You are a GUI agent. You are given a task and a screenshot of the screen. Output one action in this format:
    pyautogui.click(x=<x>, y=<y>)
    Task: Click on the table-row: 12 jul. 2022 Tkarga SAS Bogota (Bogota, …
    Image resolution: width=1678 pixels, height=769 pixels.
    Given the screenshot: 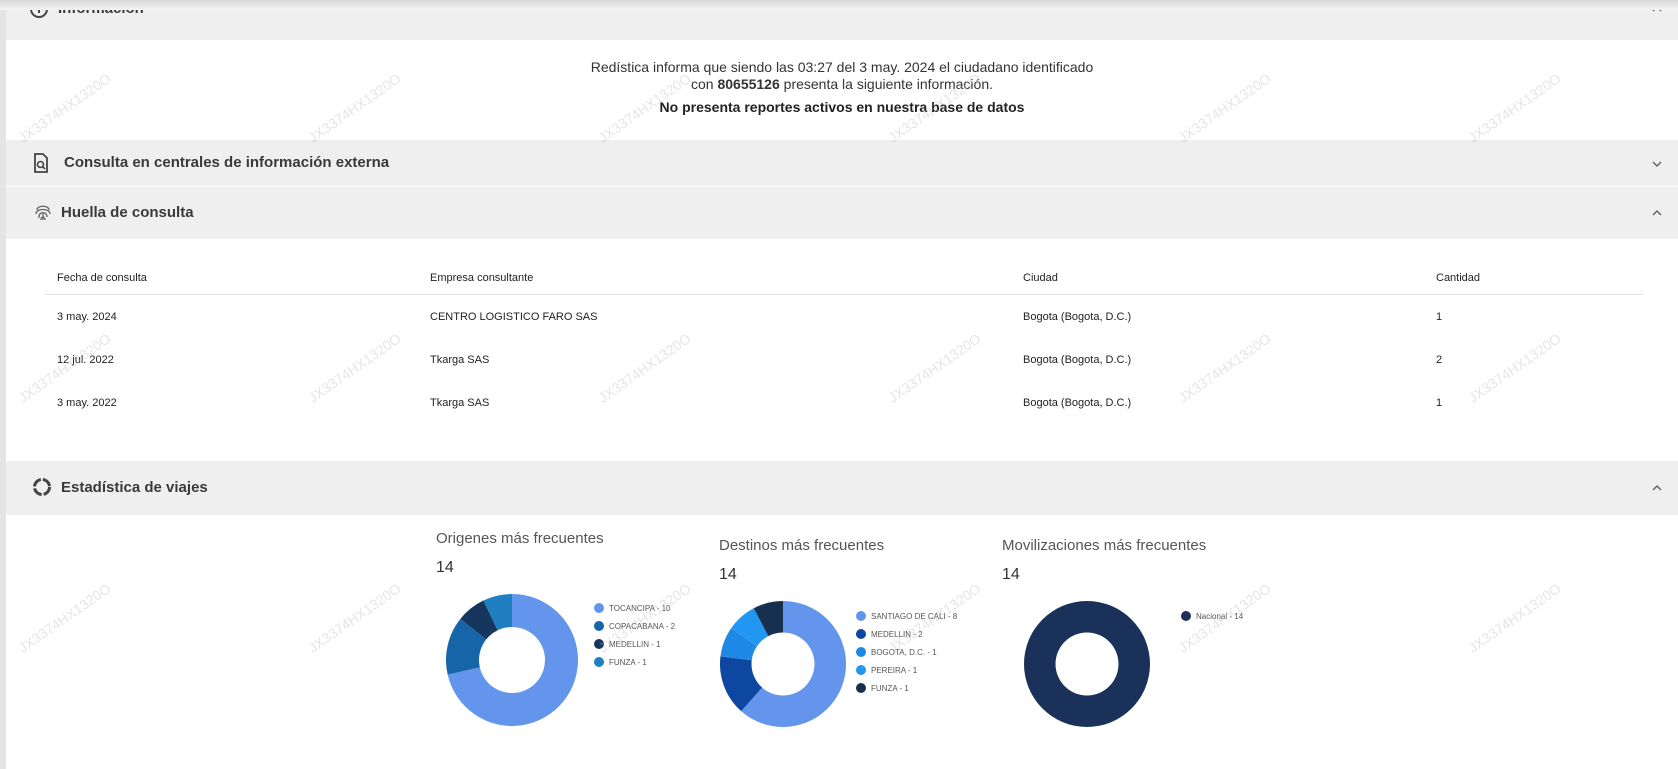 What is the action you would take?
    pyautogui.click(x=844, y=359)
    